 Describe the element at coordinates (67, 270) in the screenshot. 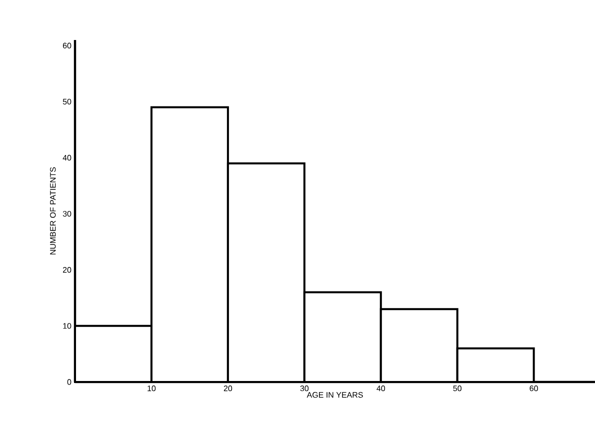

I see `y-tick-label: 20` at that location.